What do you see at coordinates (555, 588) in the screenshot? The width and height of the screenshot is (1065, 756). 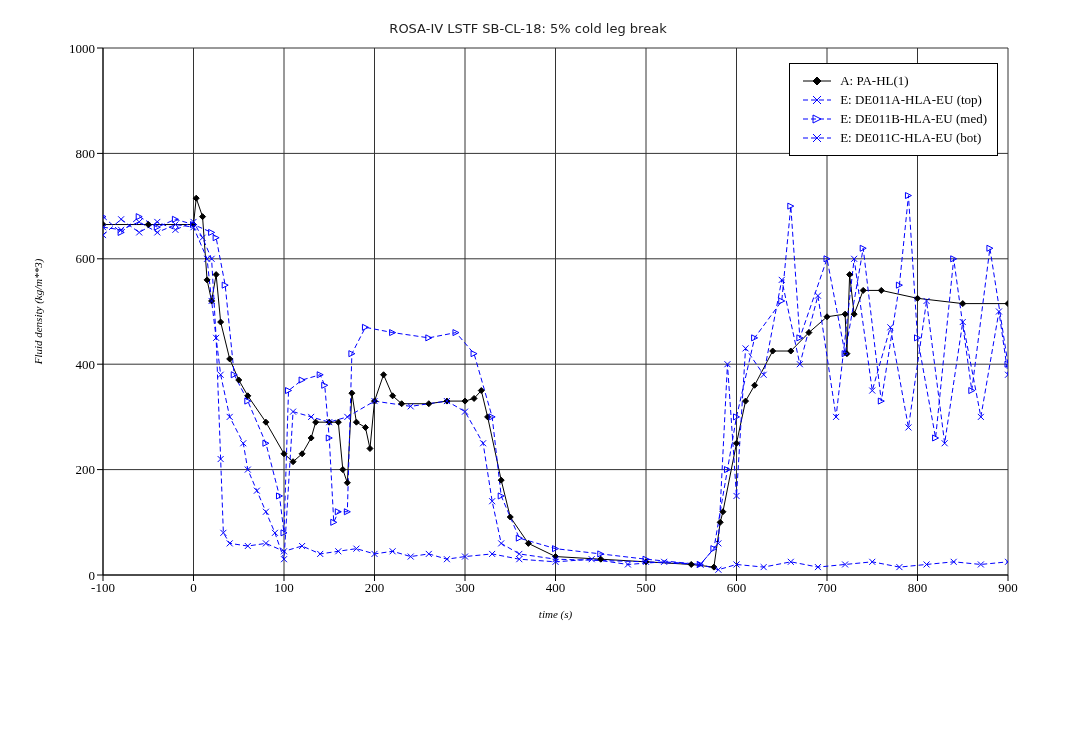 I see `x-tick-label: 400` at bounding box center [555, 588].